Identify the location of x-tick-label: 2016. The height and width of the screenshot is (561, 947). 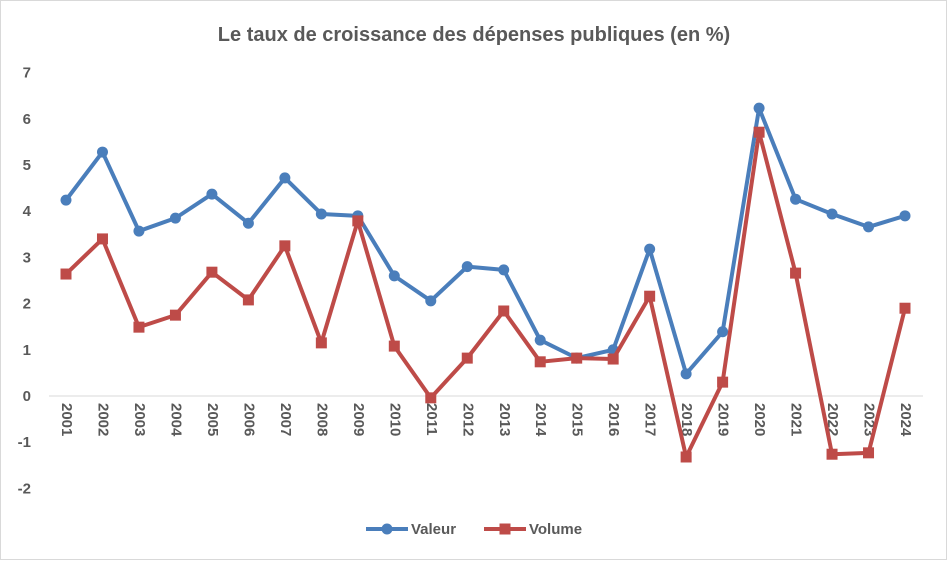
(613, 419).